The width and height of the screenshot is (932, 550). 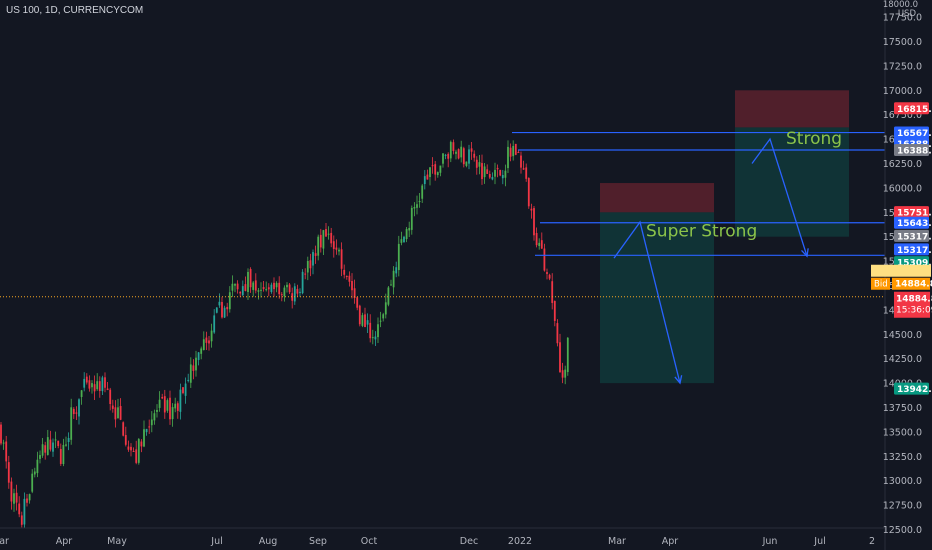 What do you see at coordinates (902, 457) in the screenshot?
I see `price-tick-label: 13250.0` at bounding box center [902, 457].